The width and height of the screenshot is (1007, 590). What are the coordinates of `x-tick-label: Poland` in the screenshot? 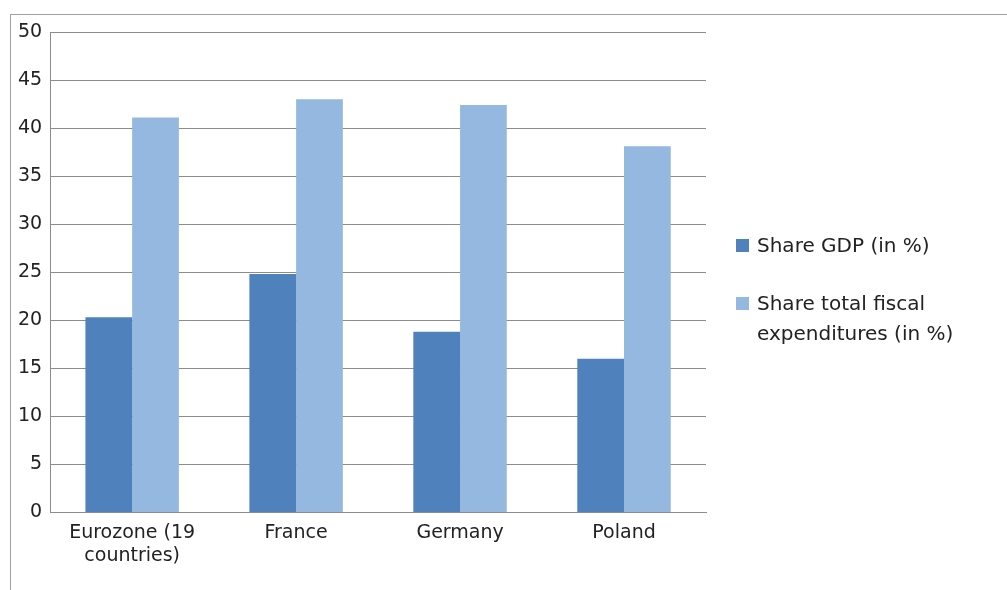 It's located at (624, 530).